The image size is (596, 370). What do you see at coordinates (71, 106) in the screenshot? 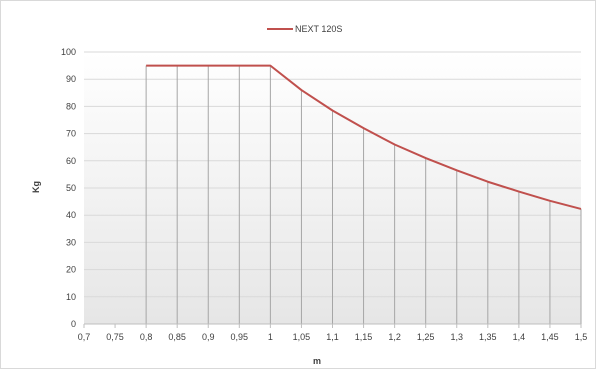
I see `y-tick-label: 80` at bounding box center [71, 106].